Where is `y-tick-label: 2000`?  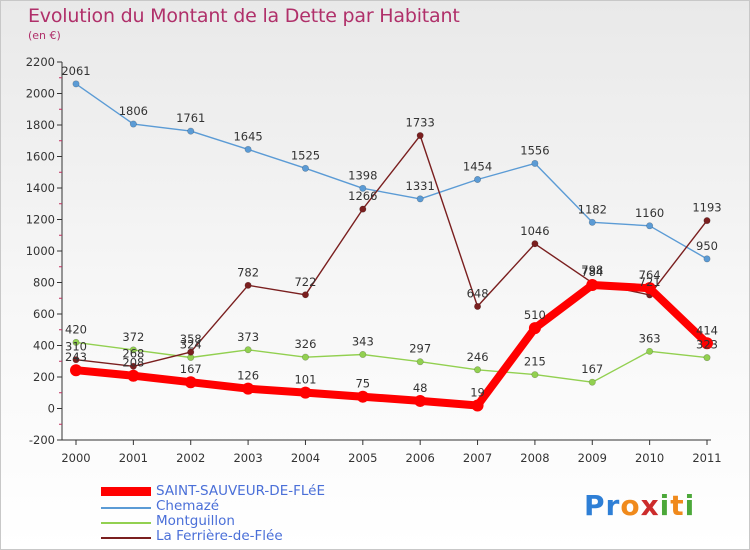 y-tick-label: 2000 is located at coordinates (40, 94).